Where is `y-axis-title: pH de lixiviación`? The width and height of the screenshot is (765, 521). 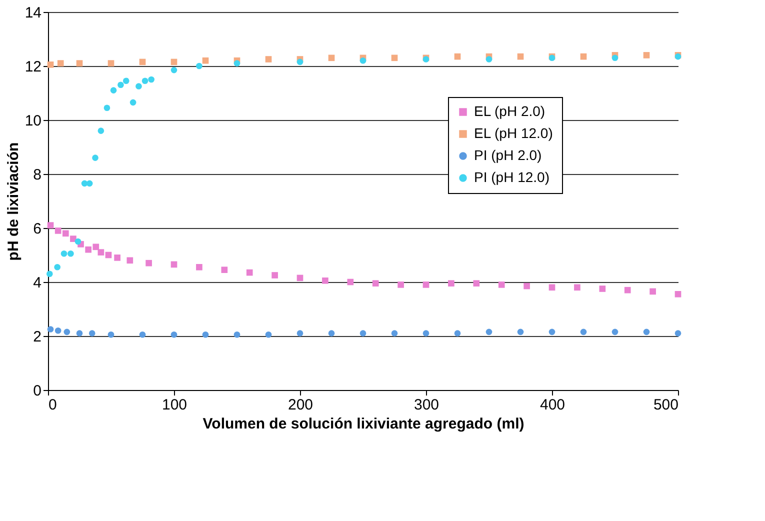
y-axis-title: pH de lixiviación is located at coordinates (13, 201).